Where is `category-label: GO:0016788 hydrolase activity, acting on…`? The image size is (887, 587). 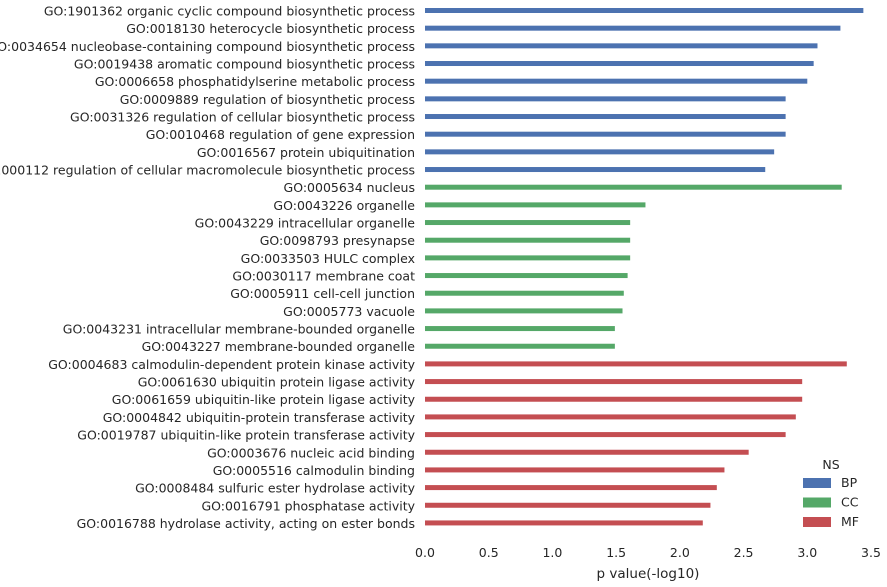
category-label: GO:0016788 hydrolase activity, acting on… is located at coordinates (246, 523).